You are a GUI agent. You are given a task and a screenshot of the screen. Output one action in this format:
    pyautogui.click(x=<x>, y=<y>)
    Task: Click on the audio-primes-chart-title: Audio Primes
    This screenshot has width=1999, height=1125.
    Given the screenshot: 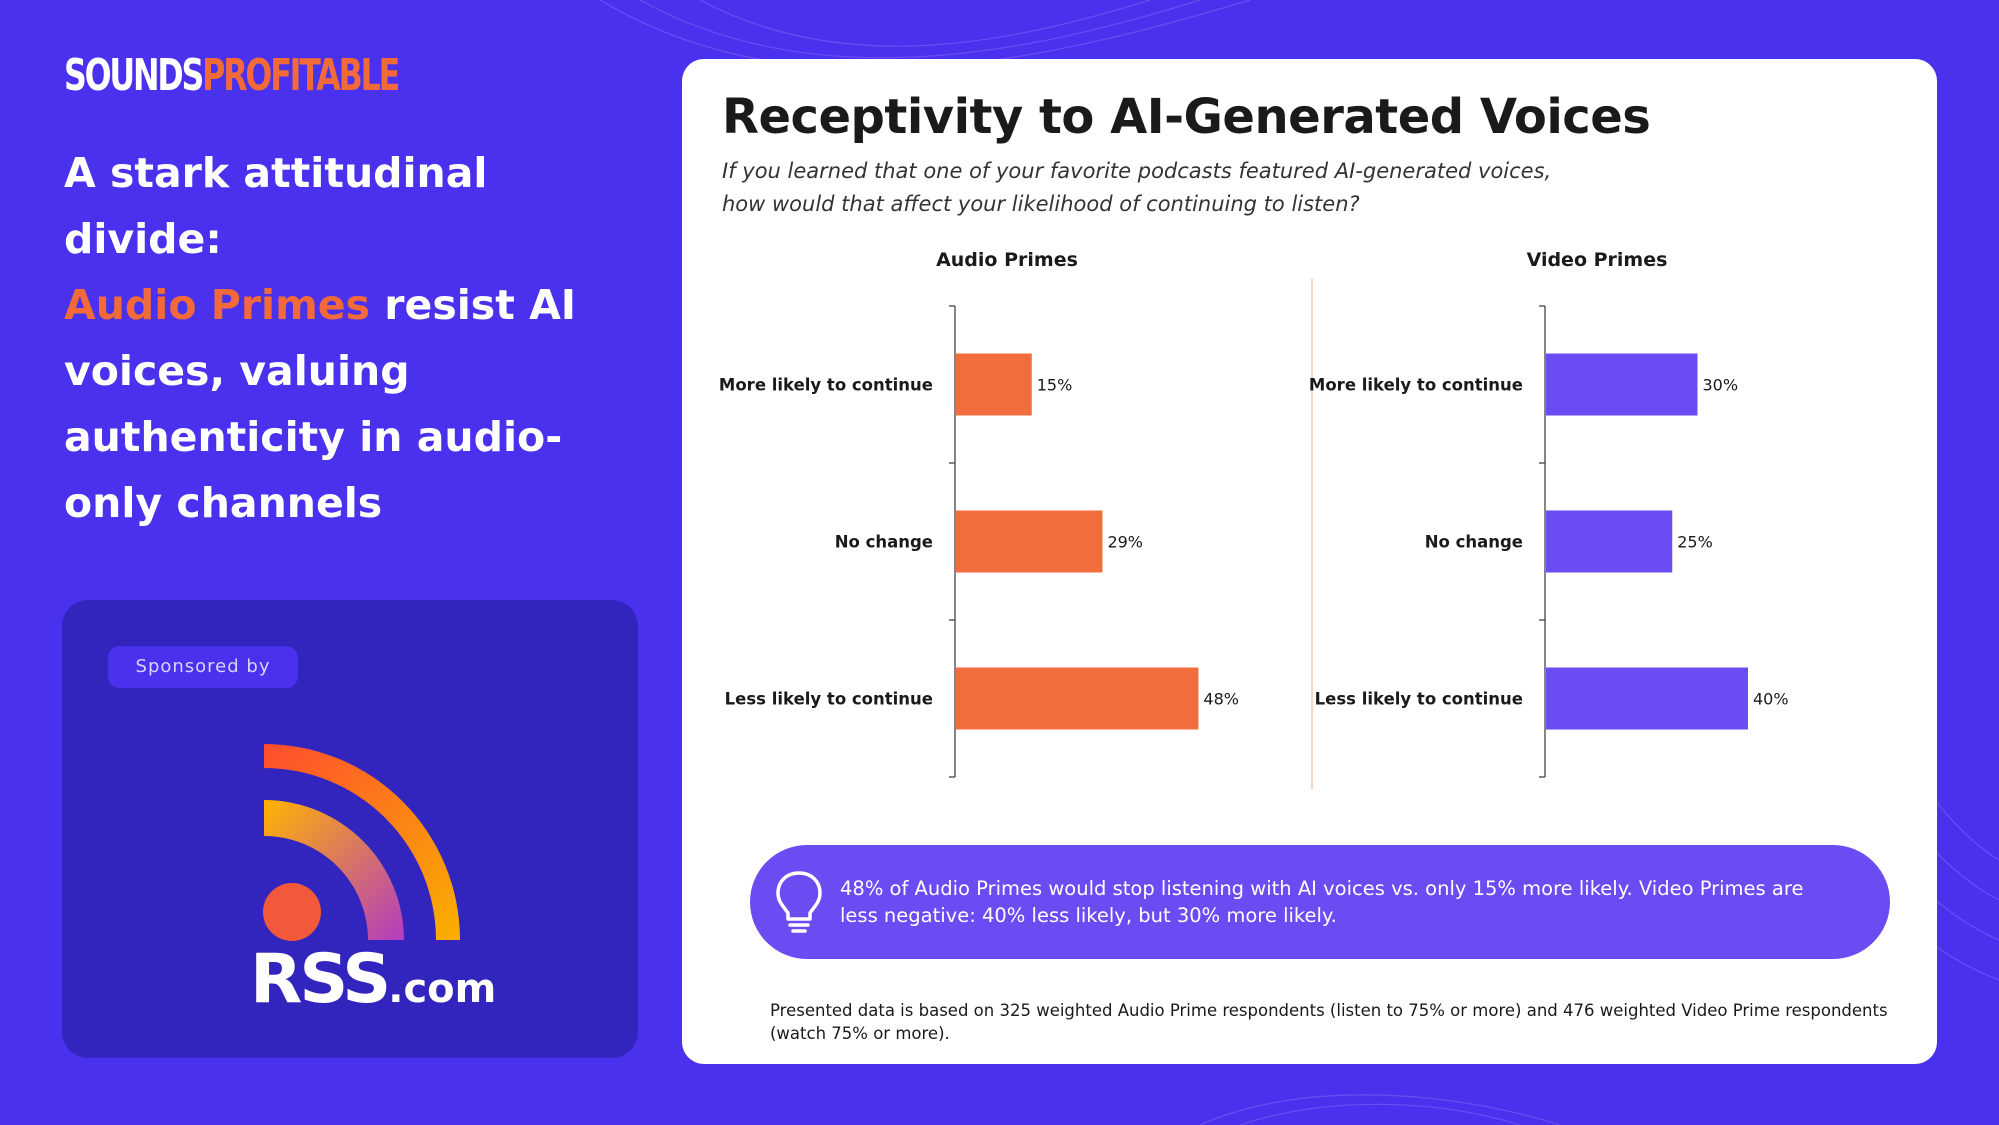 What is the action you would take?
    pyautogui.click(x=1007, y=260)
    